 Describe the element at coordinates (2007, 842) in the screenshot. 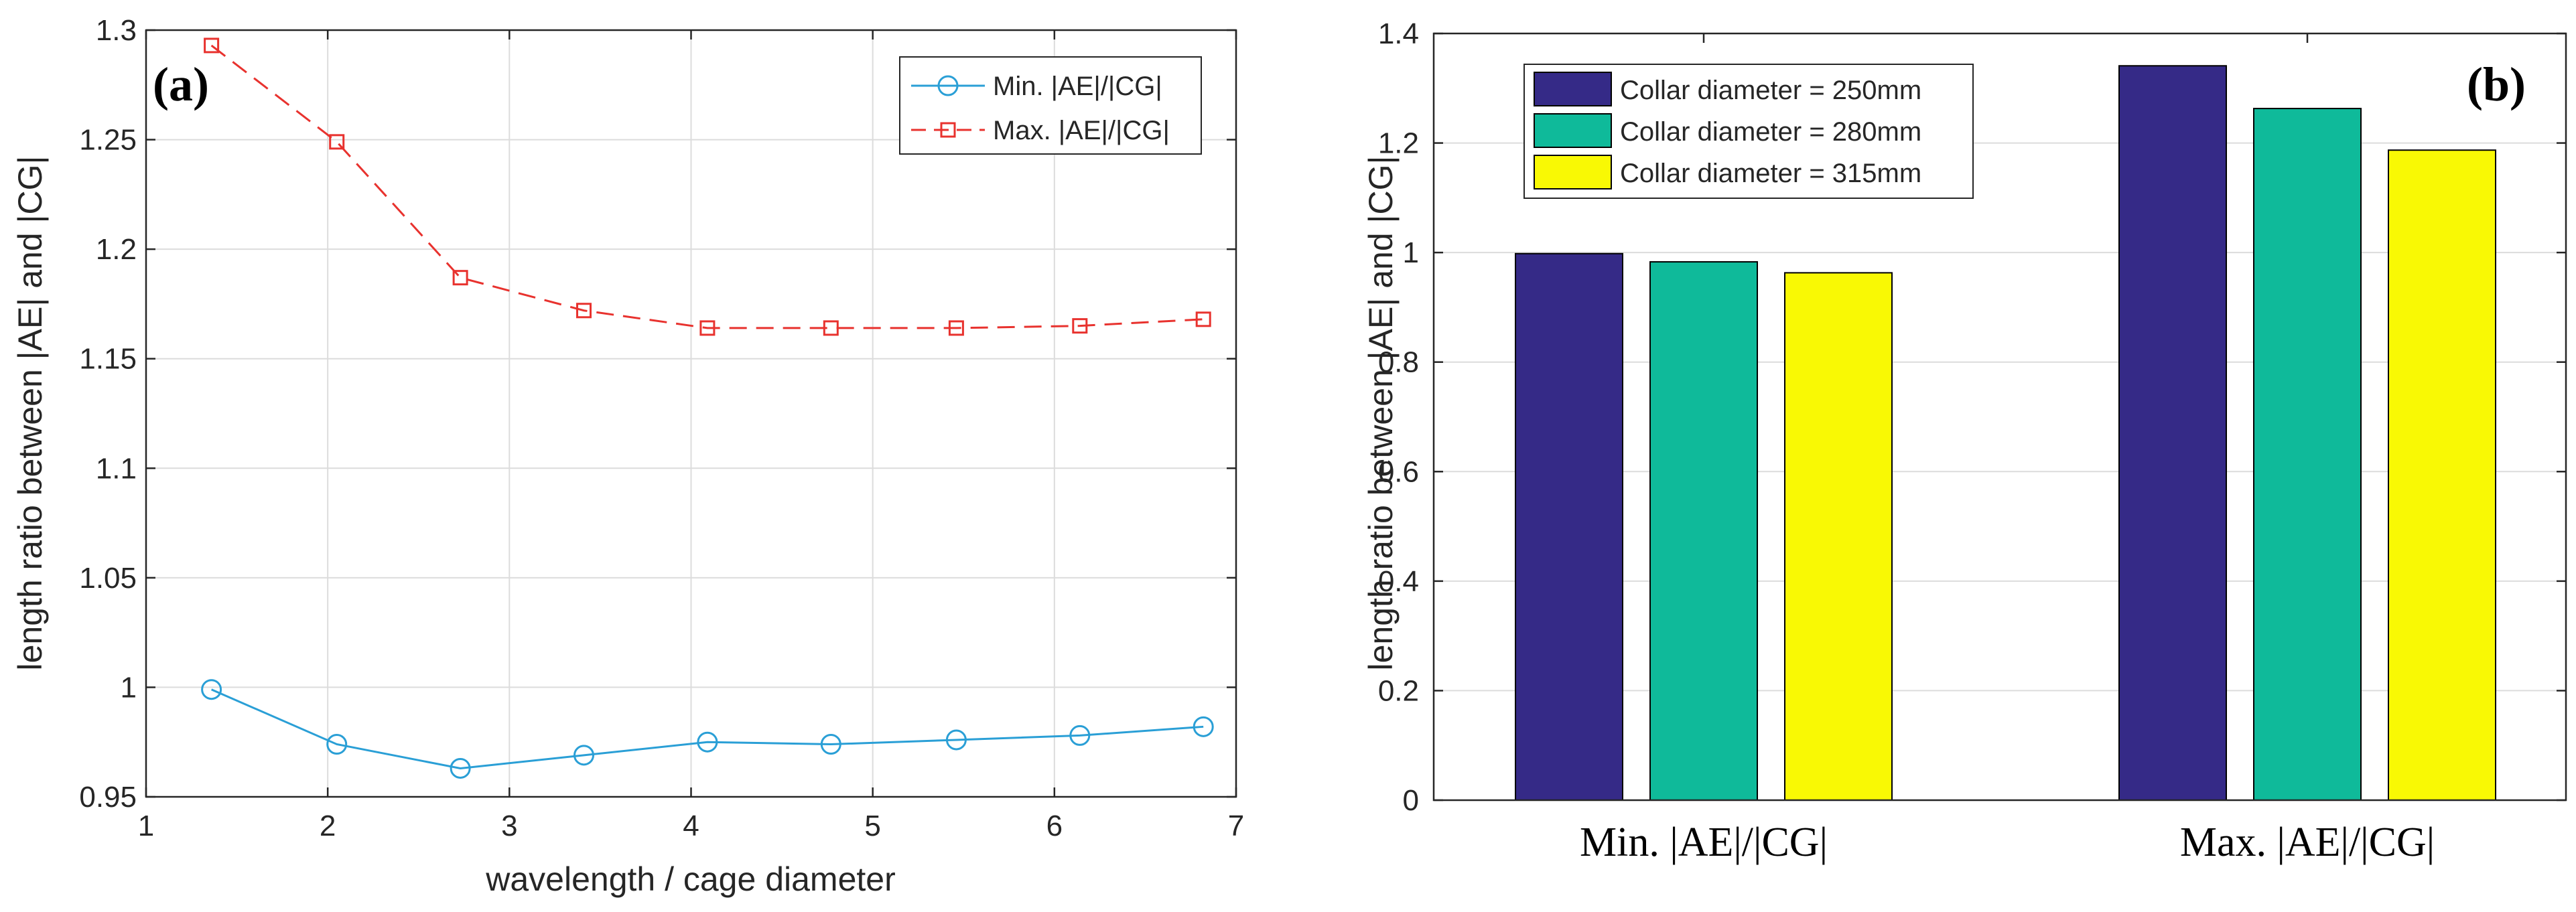

I see `category-labels-b: Min. |AE|/|CG| Max. |AE|/|CG|` at that location.